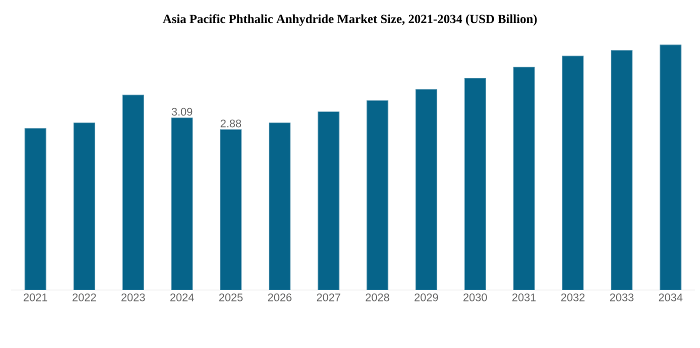 Image resolution: width=700 pixels, height=348 pixels. What do you see at coordinates (475, 298) in the screenshot?
I see `x-tick-label: 2030` at bounding box center [475, 298].